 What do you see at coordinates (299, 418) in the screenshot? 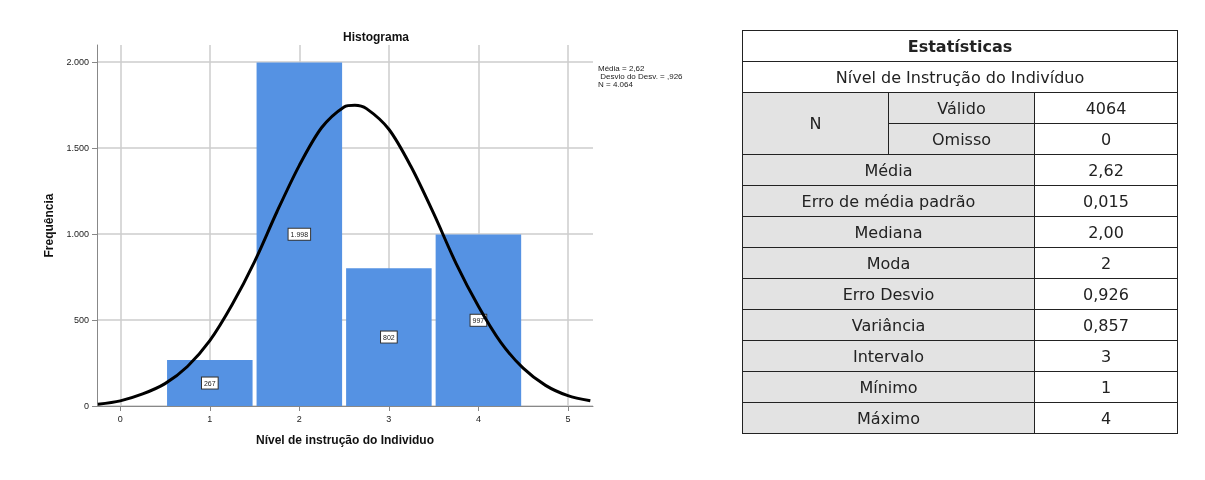
I see `x-tick-label: 2` at bounding box center [299, 418].